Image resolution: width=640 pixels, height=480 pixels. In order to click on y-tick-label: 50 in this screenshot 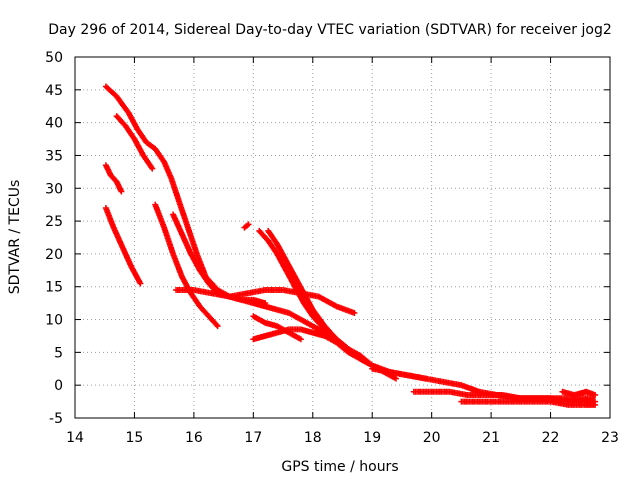, I will do `click(54, 58)`.